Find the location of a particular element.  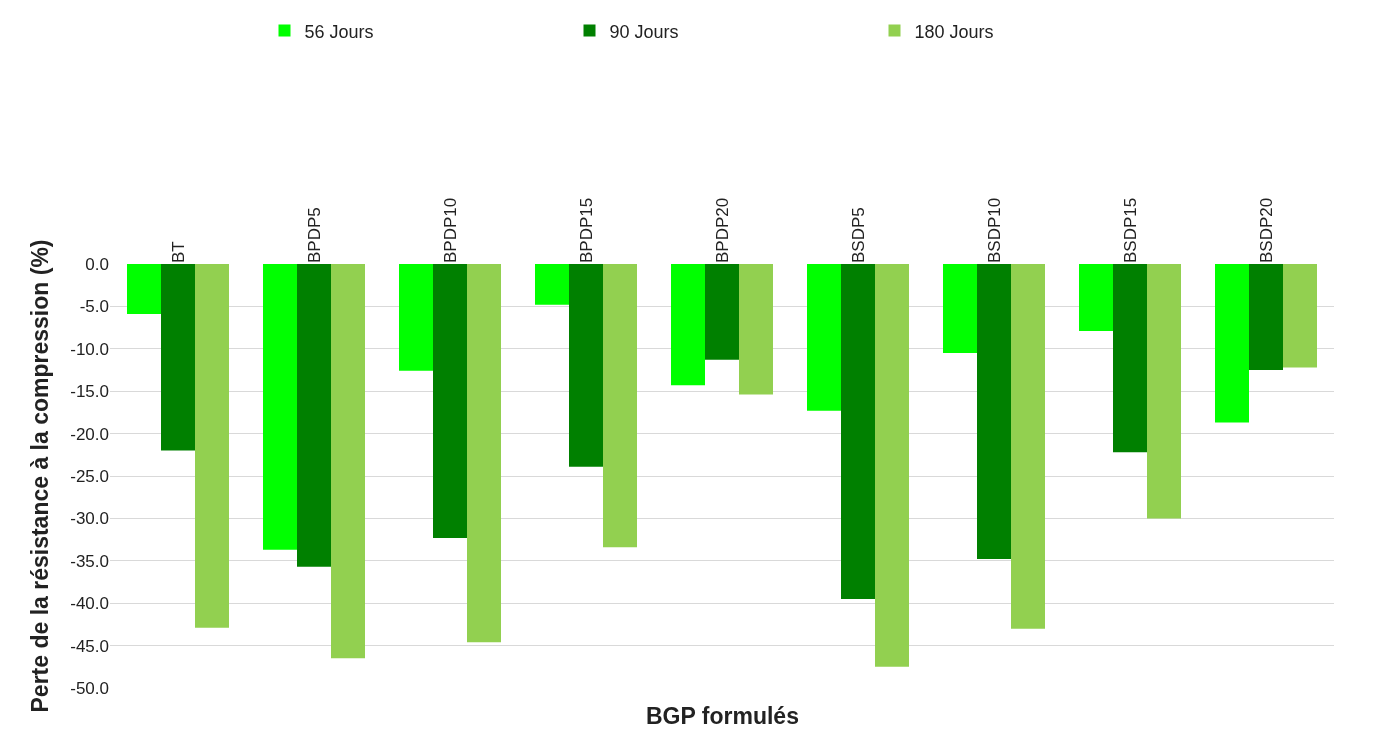

x-axis-title: BGP formulés is located at coordinates (722, 716).